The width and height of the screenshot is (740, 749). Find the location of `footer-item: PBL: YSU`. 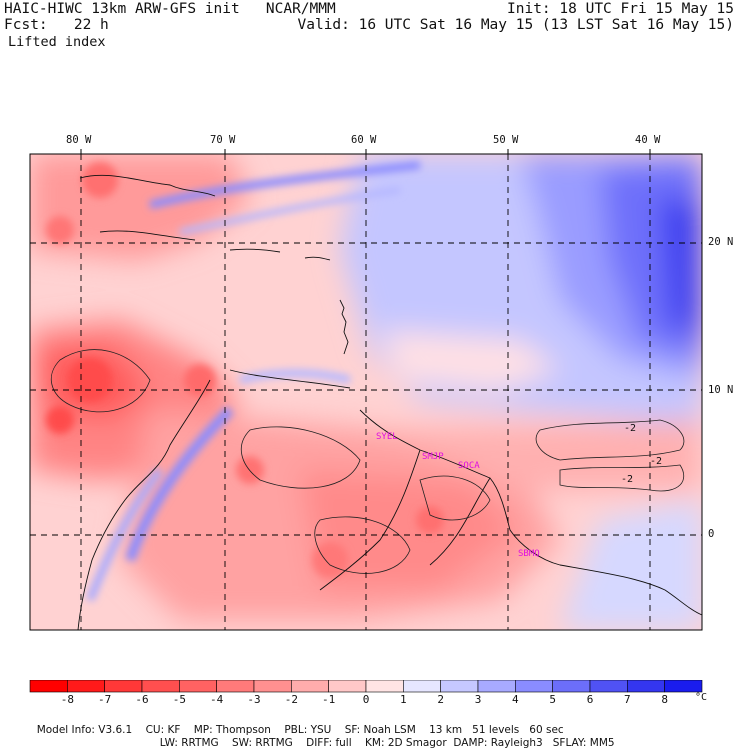

footer-item: PBL: YSU is located at coordinates (308, 730).